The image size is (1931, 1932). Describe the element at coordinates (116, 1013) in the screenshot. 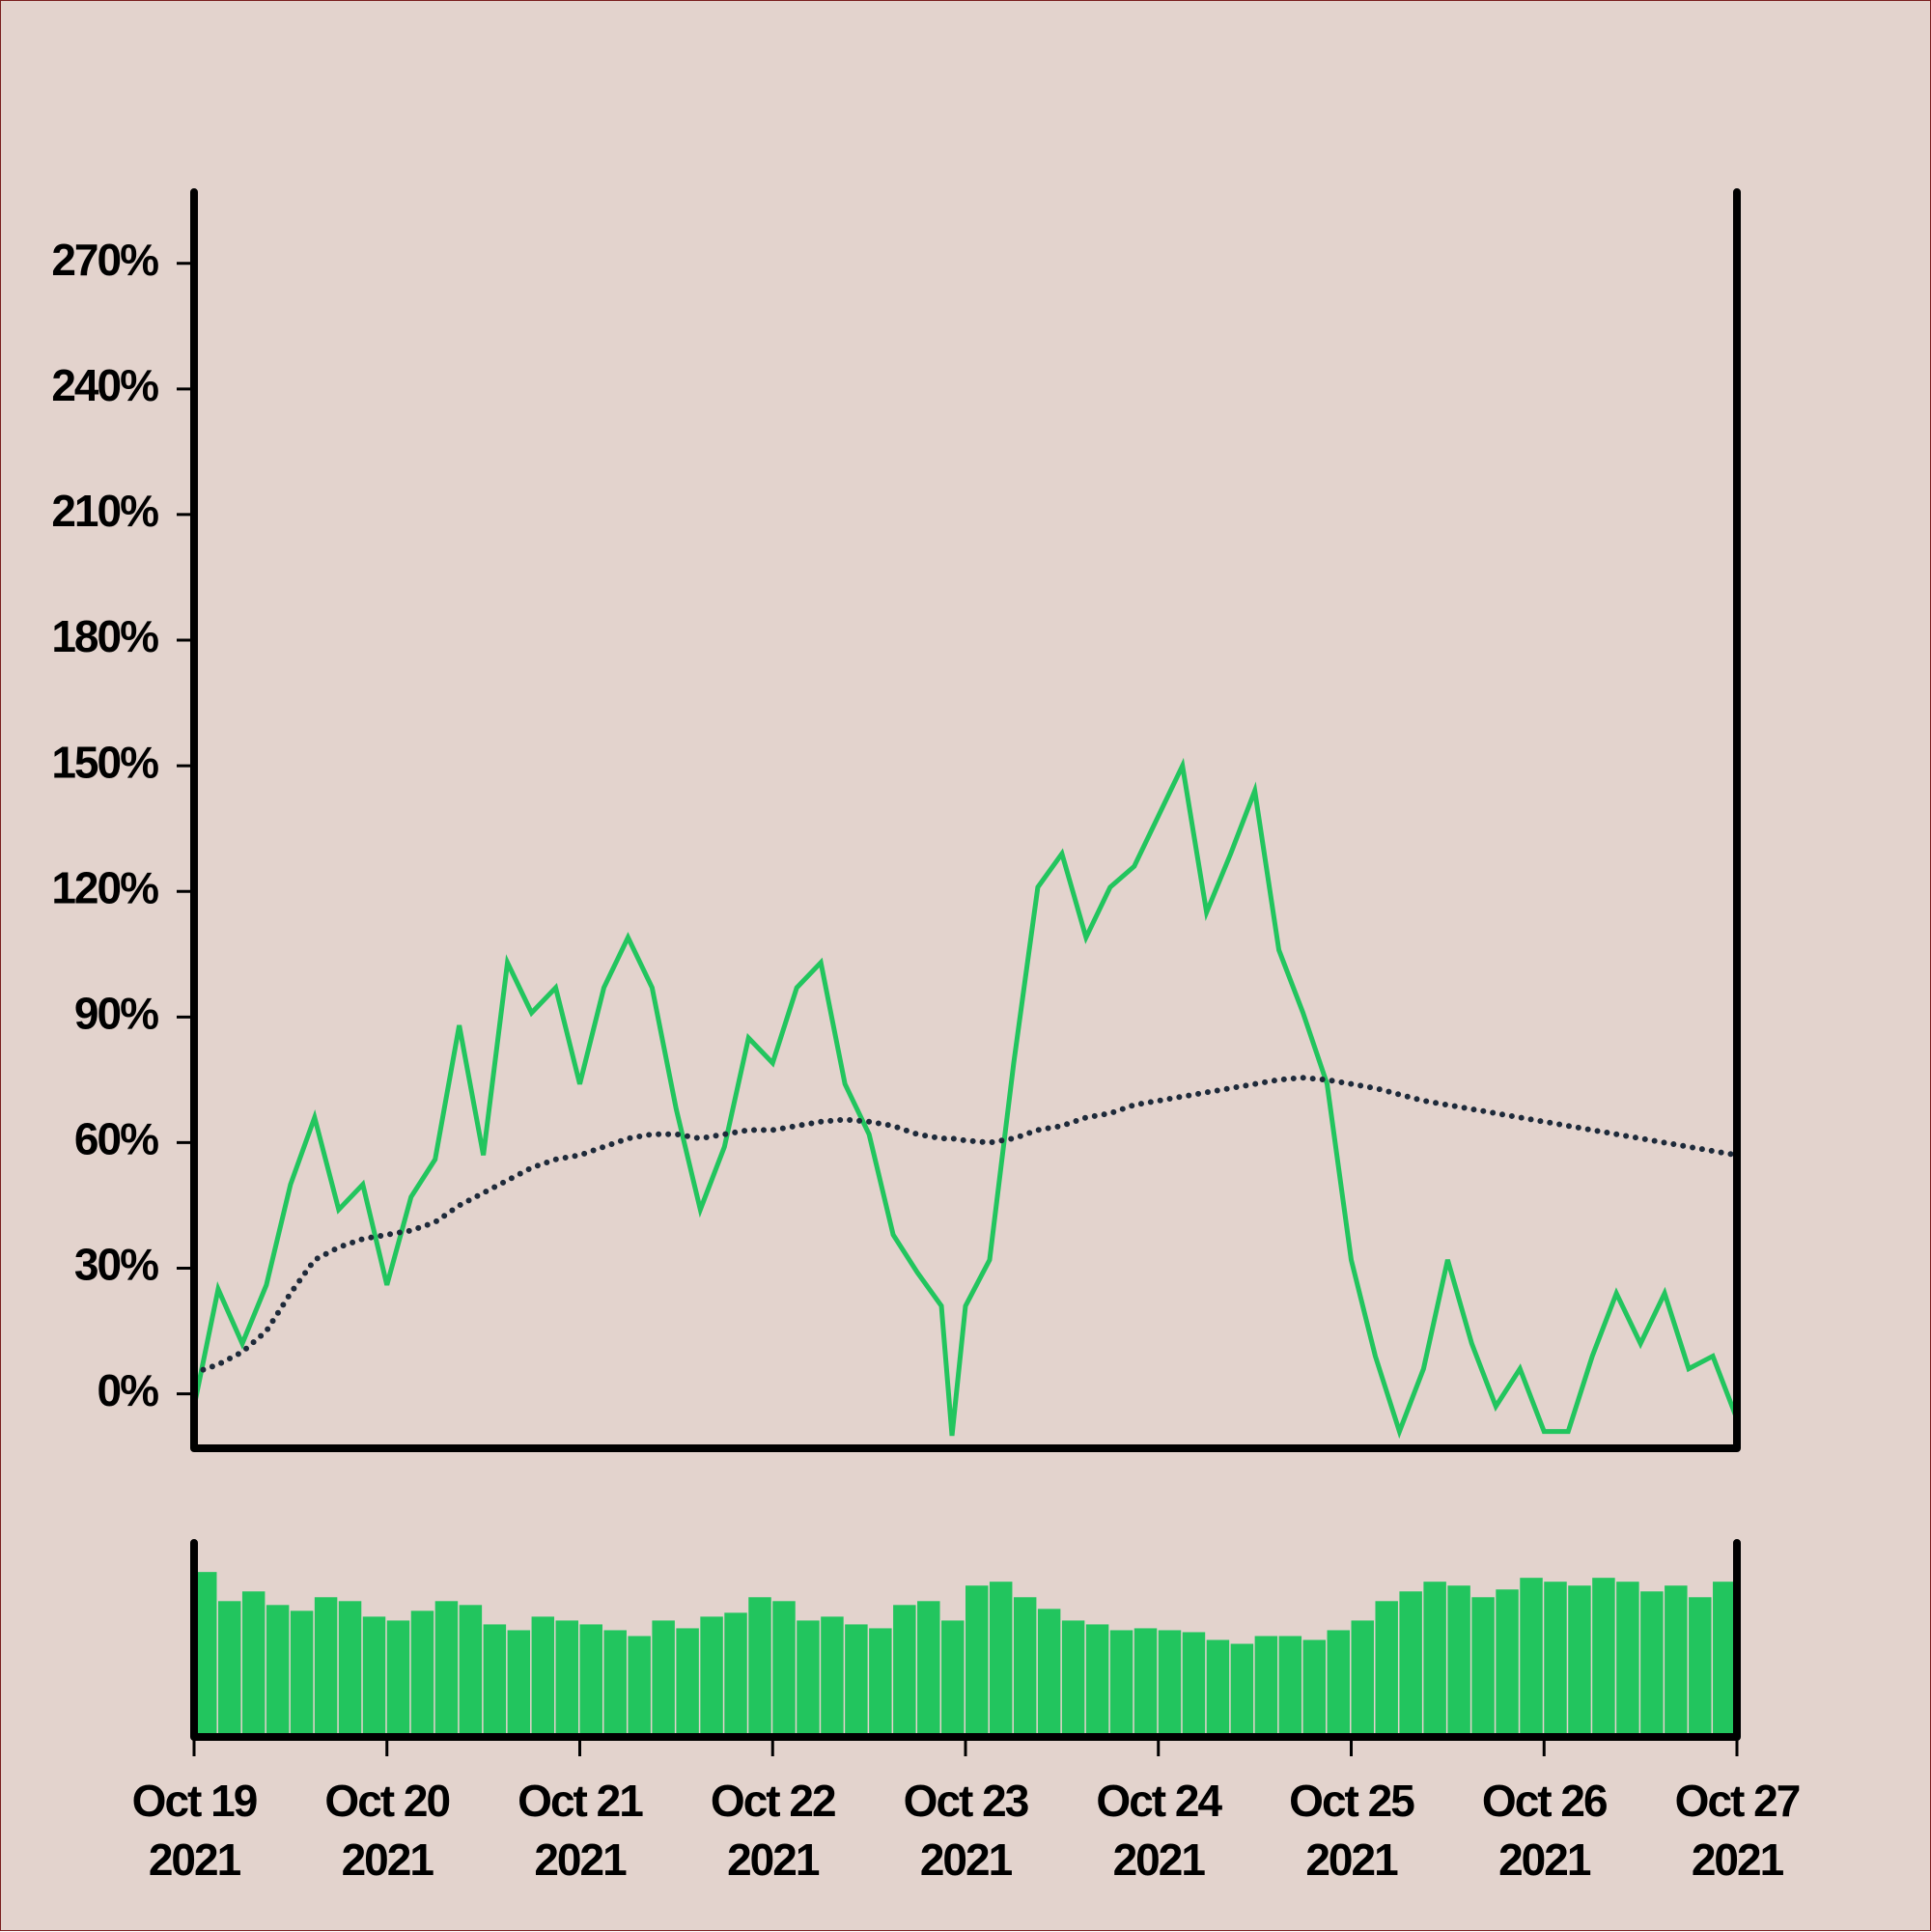

I see `y-tick-label: 90%` at that location.